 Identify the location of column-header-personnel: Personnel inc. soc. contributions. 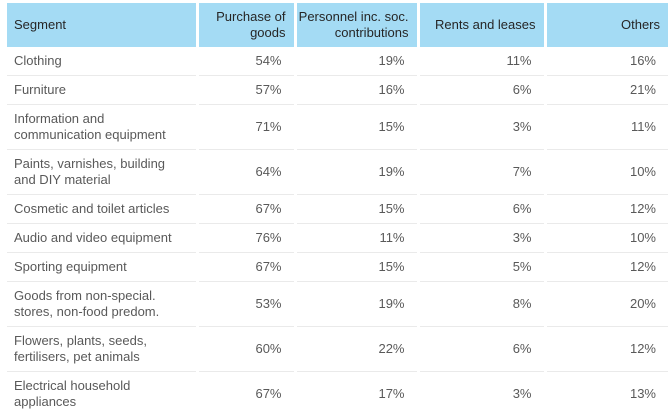
(356, 25).